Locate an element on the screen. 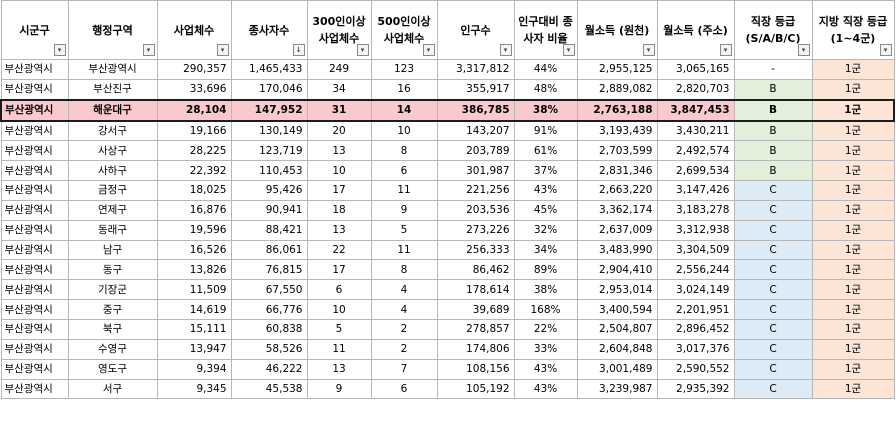 This screenshot has width=896, height=439. cell-population: 221,256 is located at coordinates (475, 190).